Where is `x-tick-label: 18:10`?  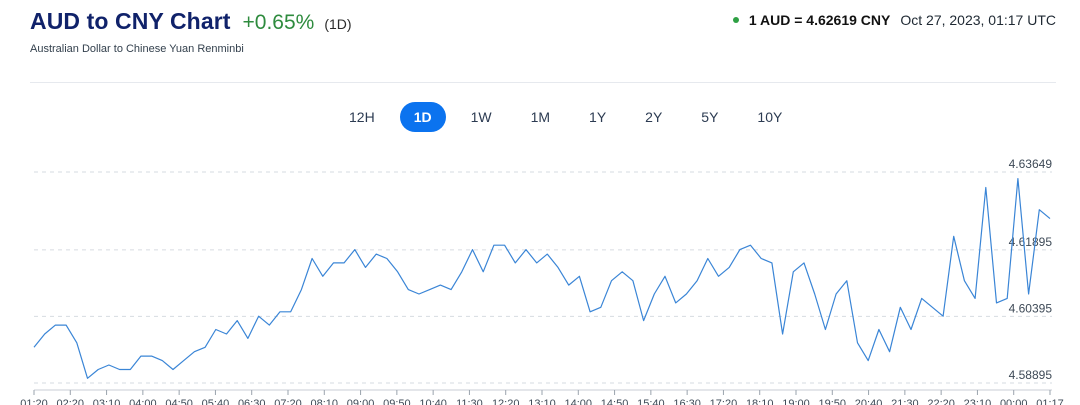 x-tick-label: 18:10 is located at coordinates (760, 401).